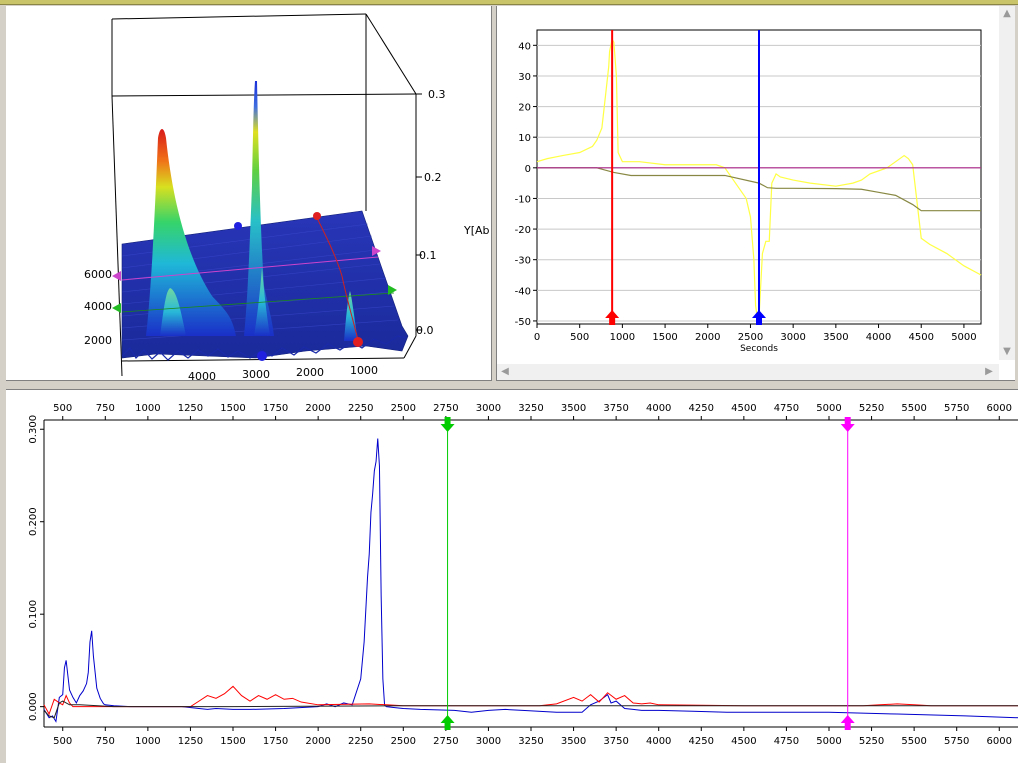 This screenshot has width=1018, height=763. What do you see at coordinates (999, 408) in the screenshot?
I see `top-tick-label: 6000` at bounding box center [999, 408].